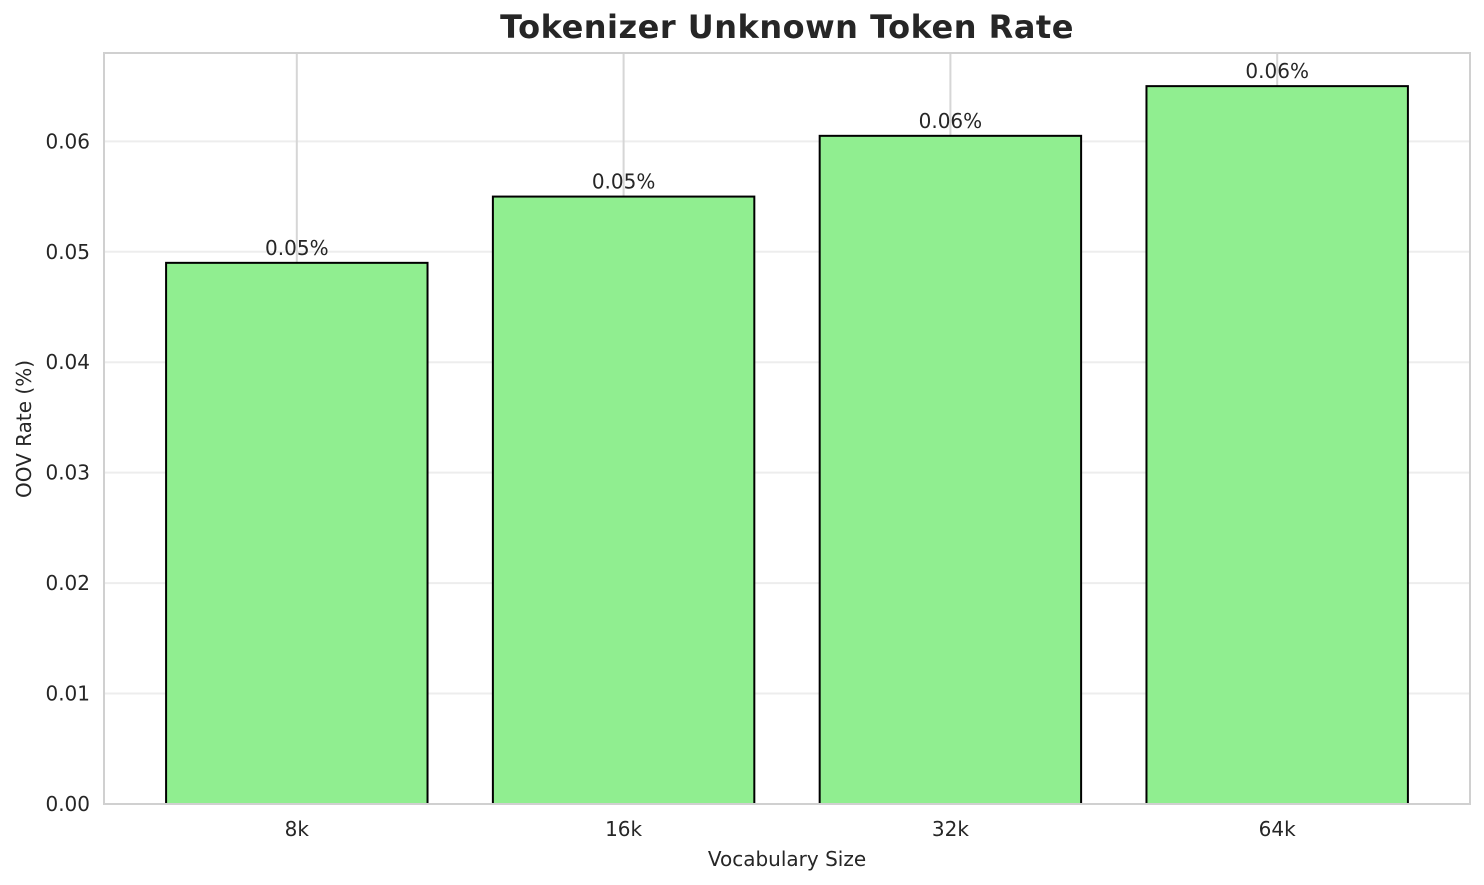 This screenshot has width=1484, height=885. What do you see at coordinates (67, 252) in the screenshot?
I see `y-tick-label: 0.05` at bounding box center [67, 252].